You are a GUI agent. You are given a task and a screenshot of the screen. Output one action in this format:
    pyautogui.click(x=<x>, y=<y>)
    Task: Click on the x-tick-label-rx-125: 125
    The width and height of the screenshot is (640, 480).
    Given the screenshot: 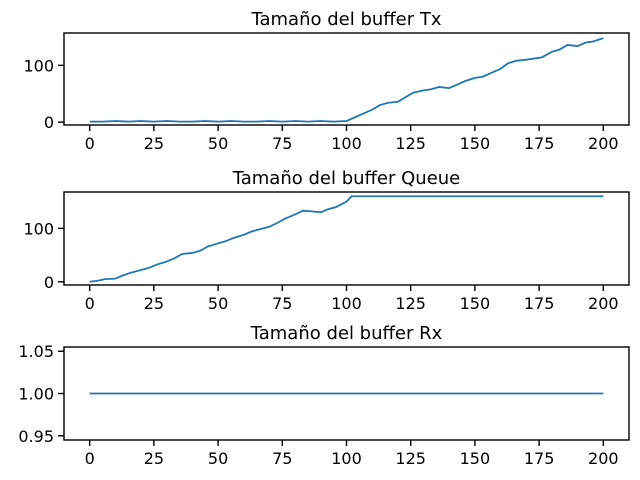 What is the action you would take?
    pyautogui.click(x=410, y=458)
    